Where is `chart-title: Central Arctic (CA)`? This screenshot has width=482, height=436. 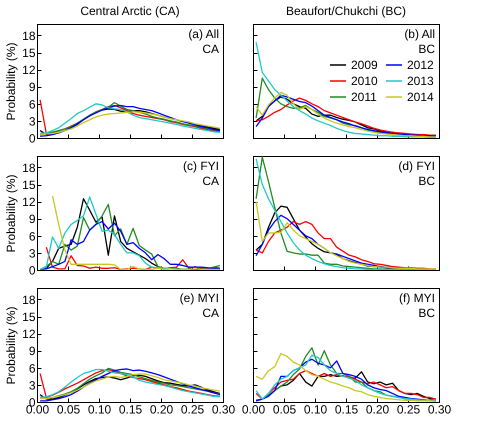 chart-title: Central Arctic (CA) is located at coordinates (130, 11).